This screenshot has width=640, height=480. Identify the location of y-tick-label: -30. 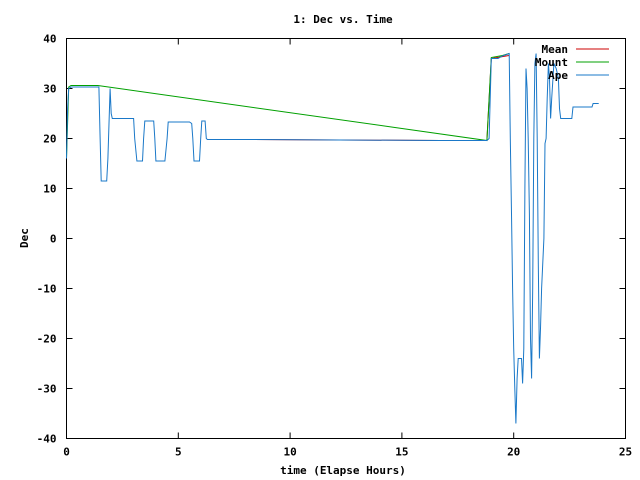
(47, 389).